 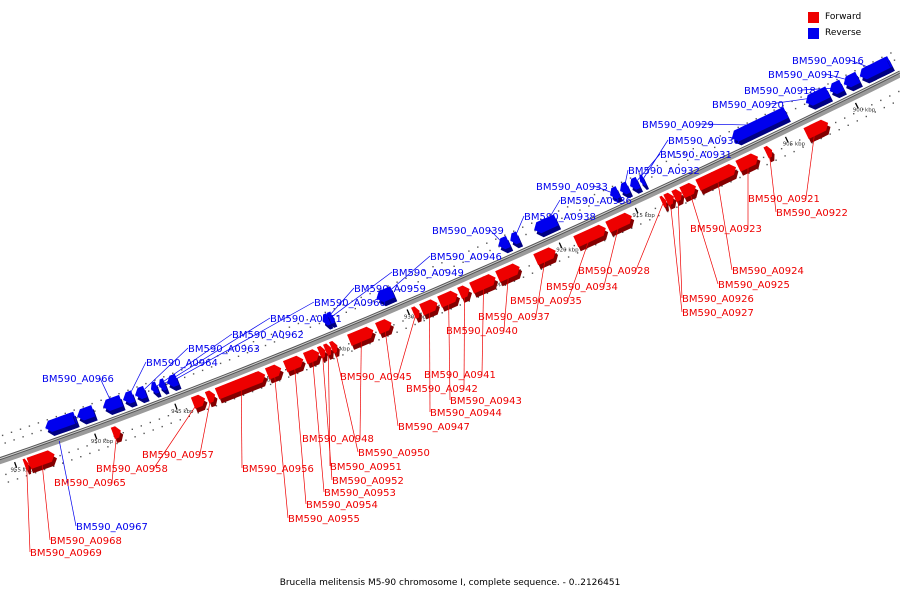 I want to click on forward-gene-bm590_a0958, so click(x=199, y=403).